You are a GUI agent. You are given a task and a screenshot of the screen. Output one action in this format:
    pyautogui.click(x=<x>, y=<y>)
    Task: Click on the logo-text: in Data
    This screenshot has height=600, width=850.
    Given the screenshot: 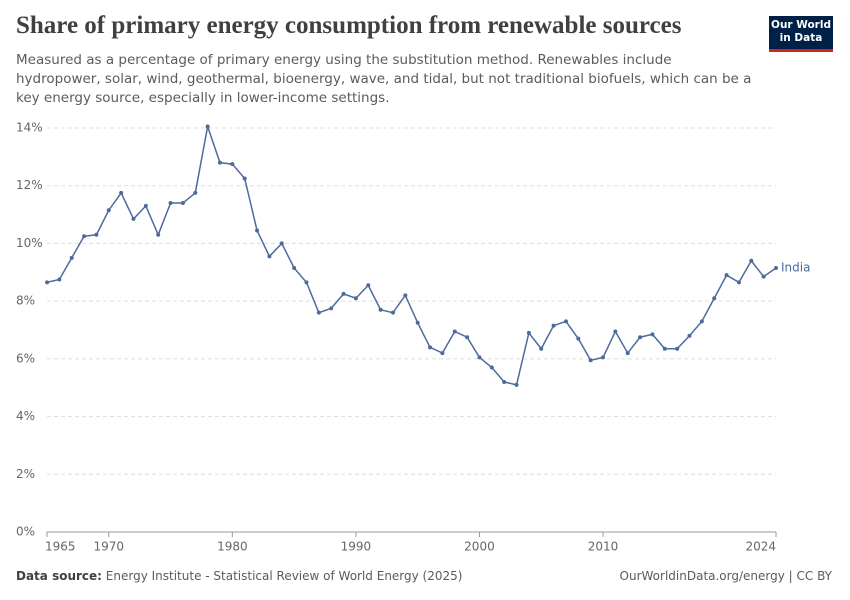 What is the action you would take?
    pyautogui.click(x=801, y=38)
    